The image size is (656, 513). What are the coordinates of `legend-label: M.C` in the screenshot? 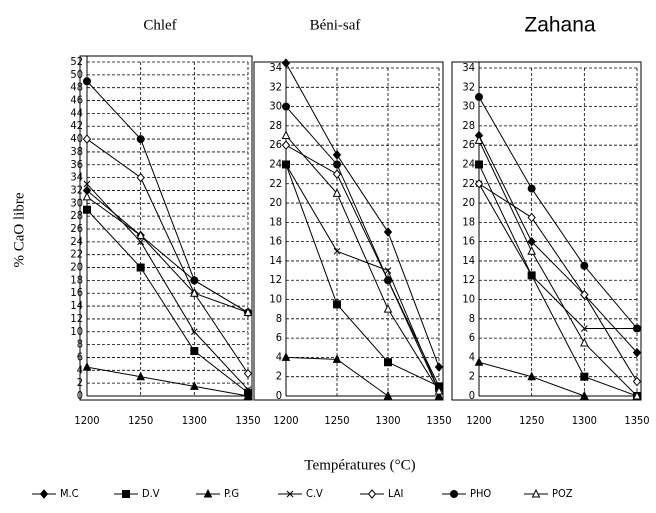 It's located at (69, 493).